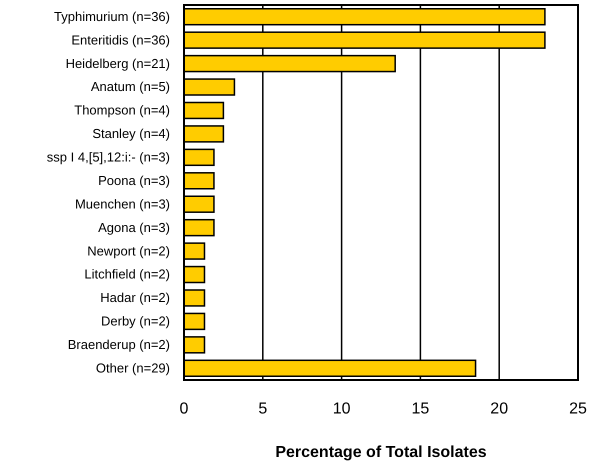 The height and width of the screenshot is (464, 590). Describe the element at coordinates (263, 409) in the screenshot. I see `x-tick-label: 5` at that location.